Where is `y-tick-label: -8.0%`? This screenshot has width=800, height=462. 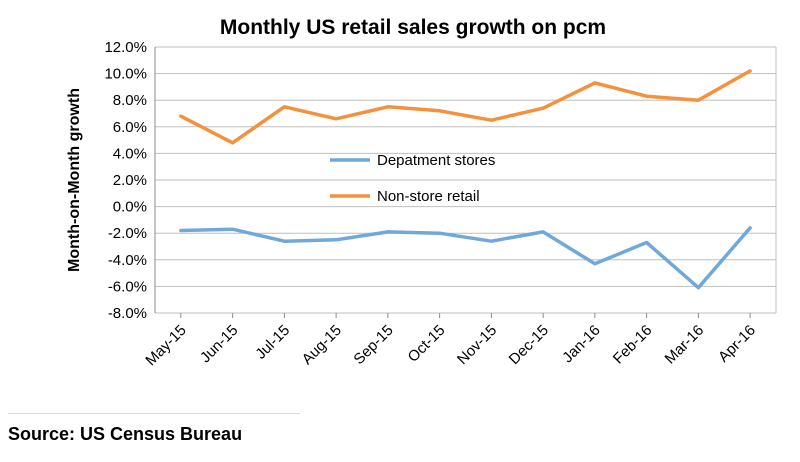 y-tick-label: -8.0% is located at coordinates (127, 313).